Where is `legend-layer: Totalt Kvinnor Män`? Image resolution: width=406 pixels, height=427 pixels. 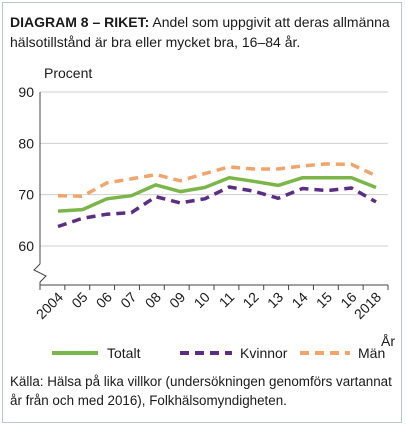 legend-layer: Totalt Kvinnor Män is located at coordinates (218, 353).